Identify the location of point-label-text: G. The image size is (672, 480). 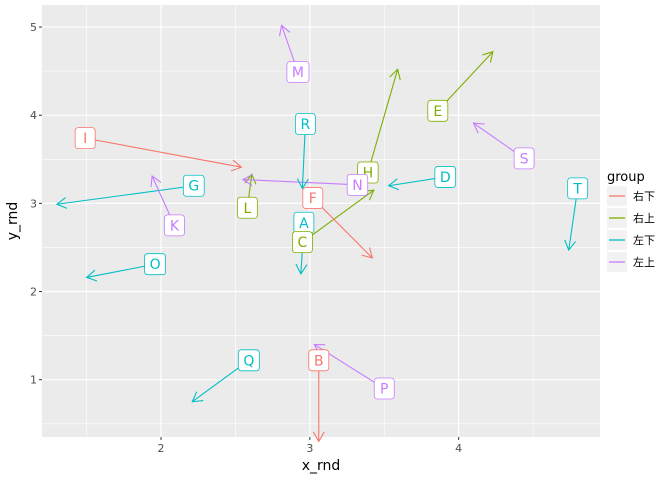
(193, 187).